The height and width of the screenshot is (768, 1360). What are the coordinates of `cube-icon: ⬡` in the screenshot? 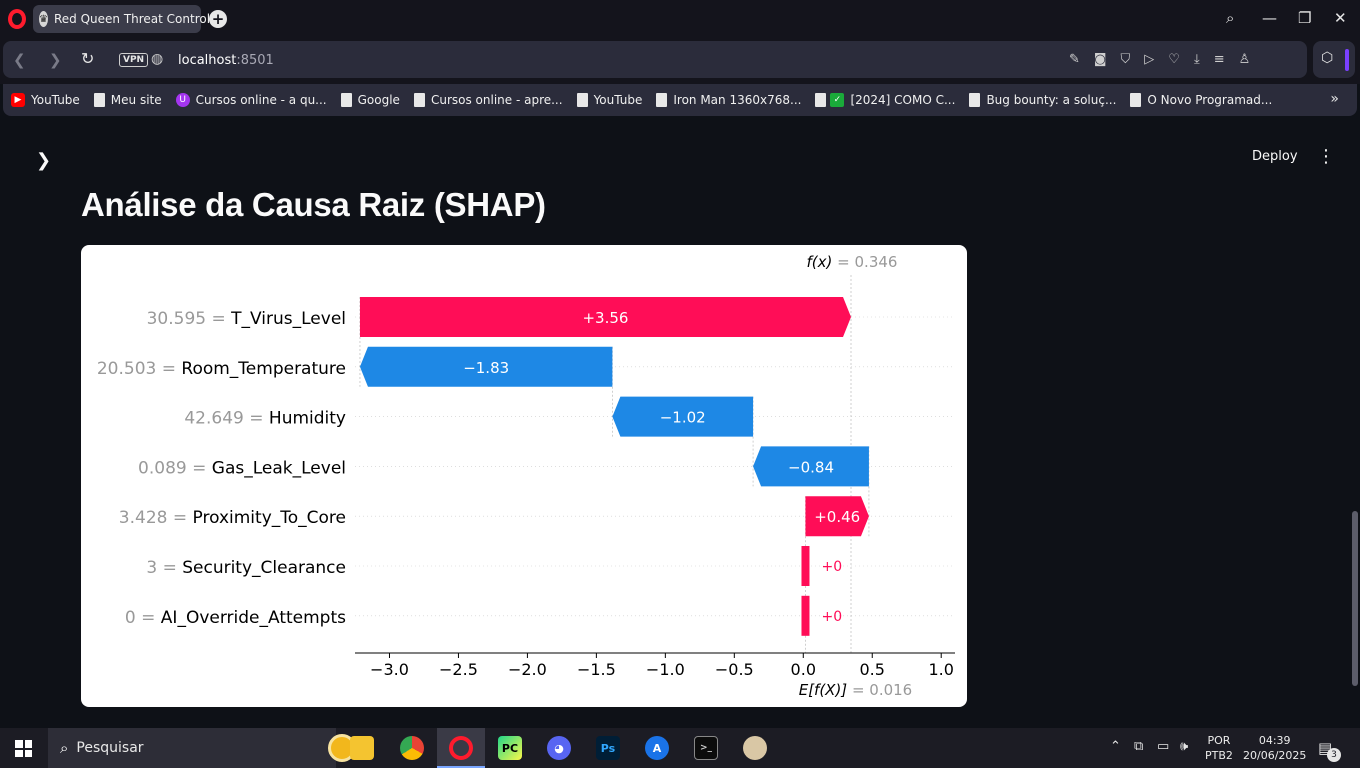 It's located at (1327, 58).